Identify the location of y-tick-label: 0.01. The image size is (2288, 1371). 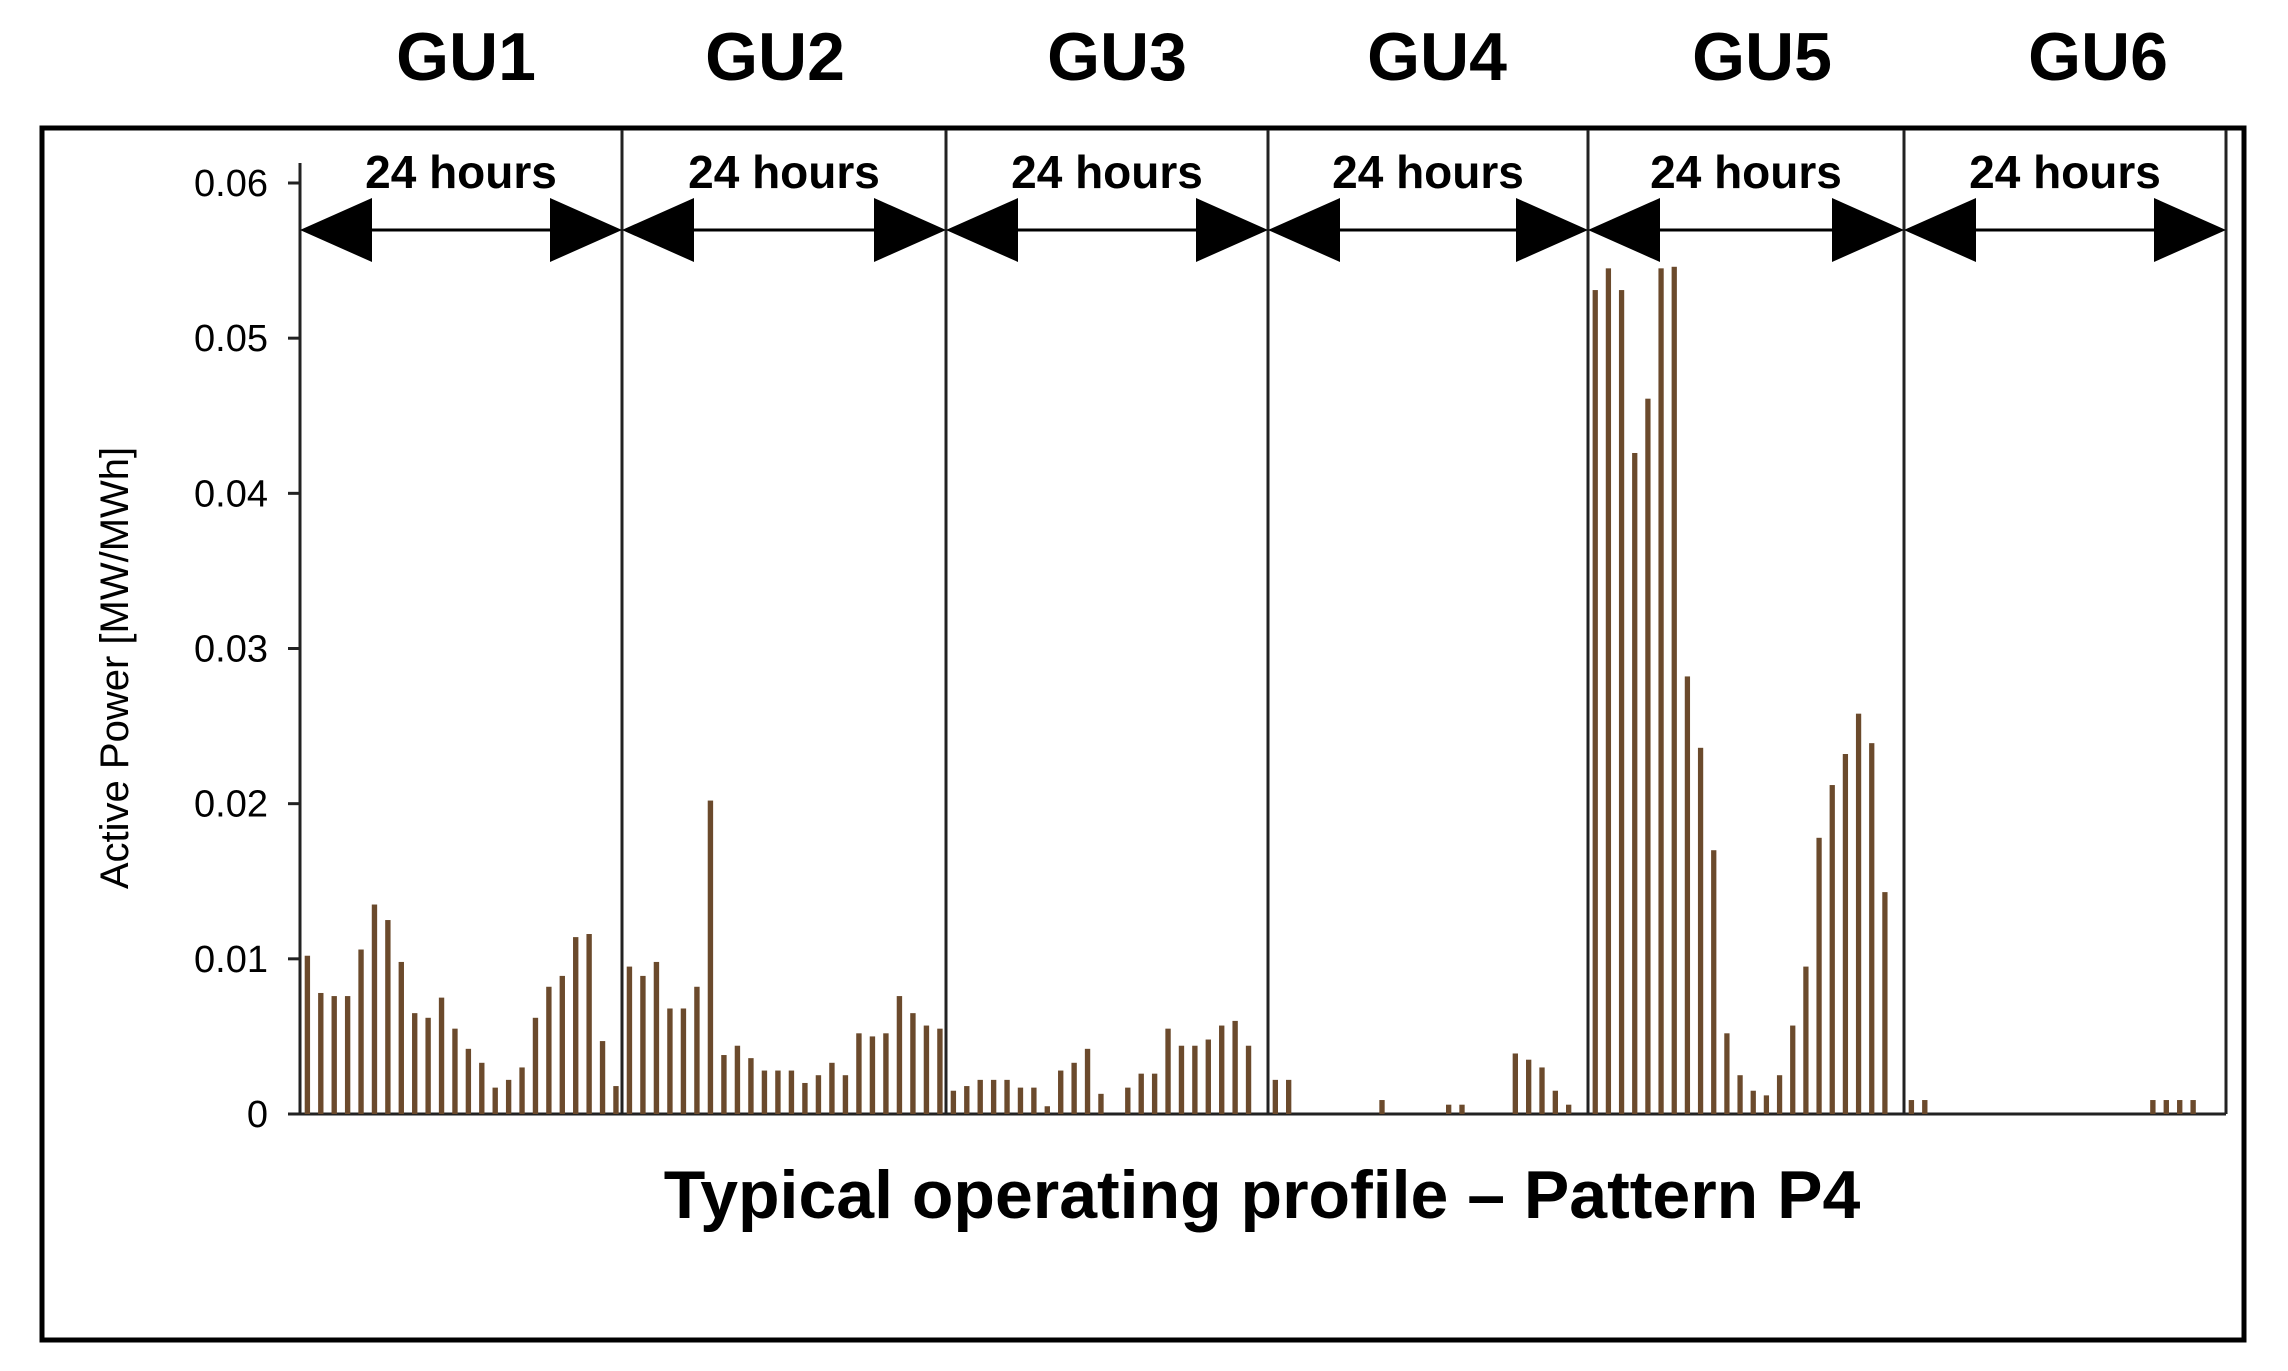
(231, 960).